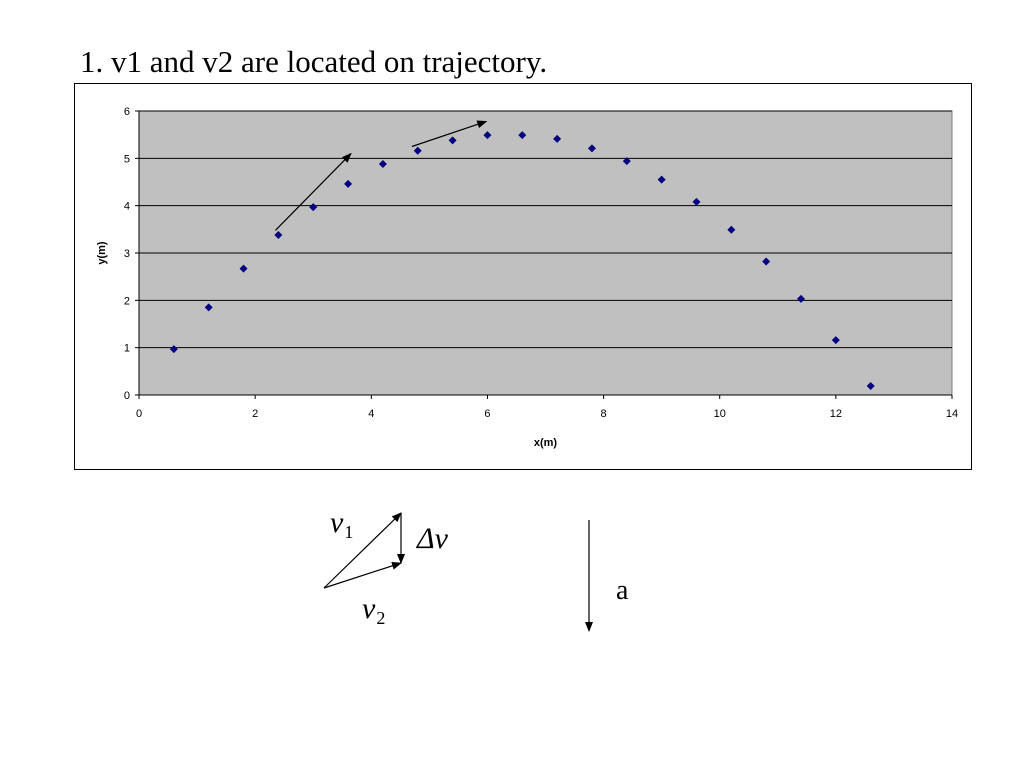 This screenshot has width=1024, height=768. Describe the element at coordinates (127, 254) in the screenshot. I see `y-tick-label: 3` at that location.